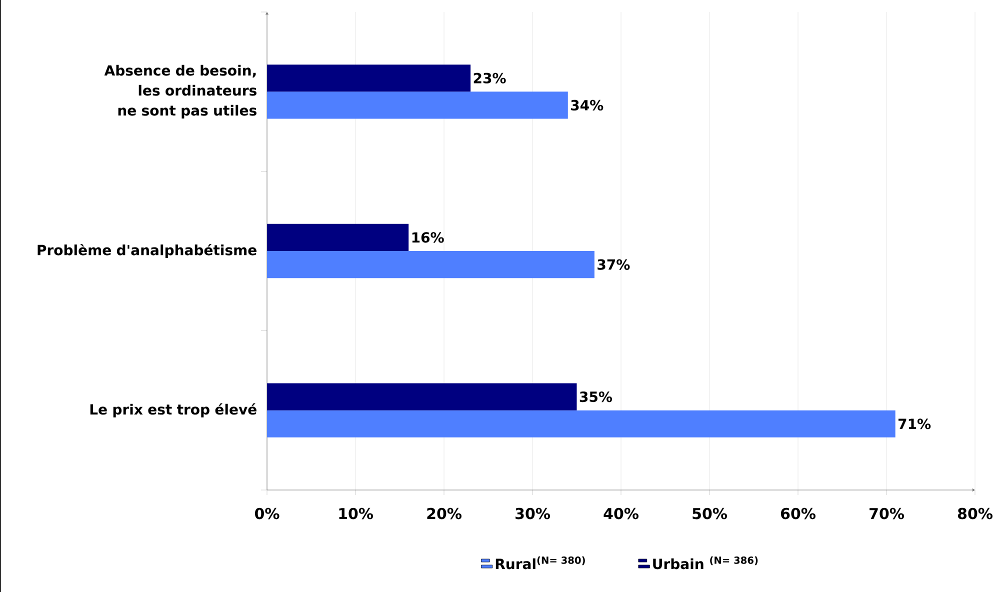  I want to click on data-label: 34%, so click(587, 105).